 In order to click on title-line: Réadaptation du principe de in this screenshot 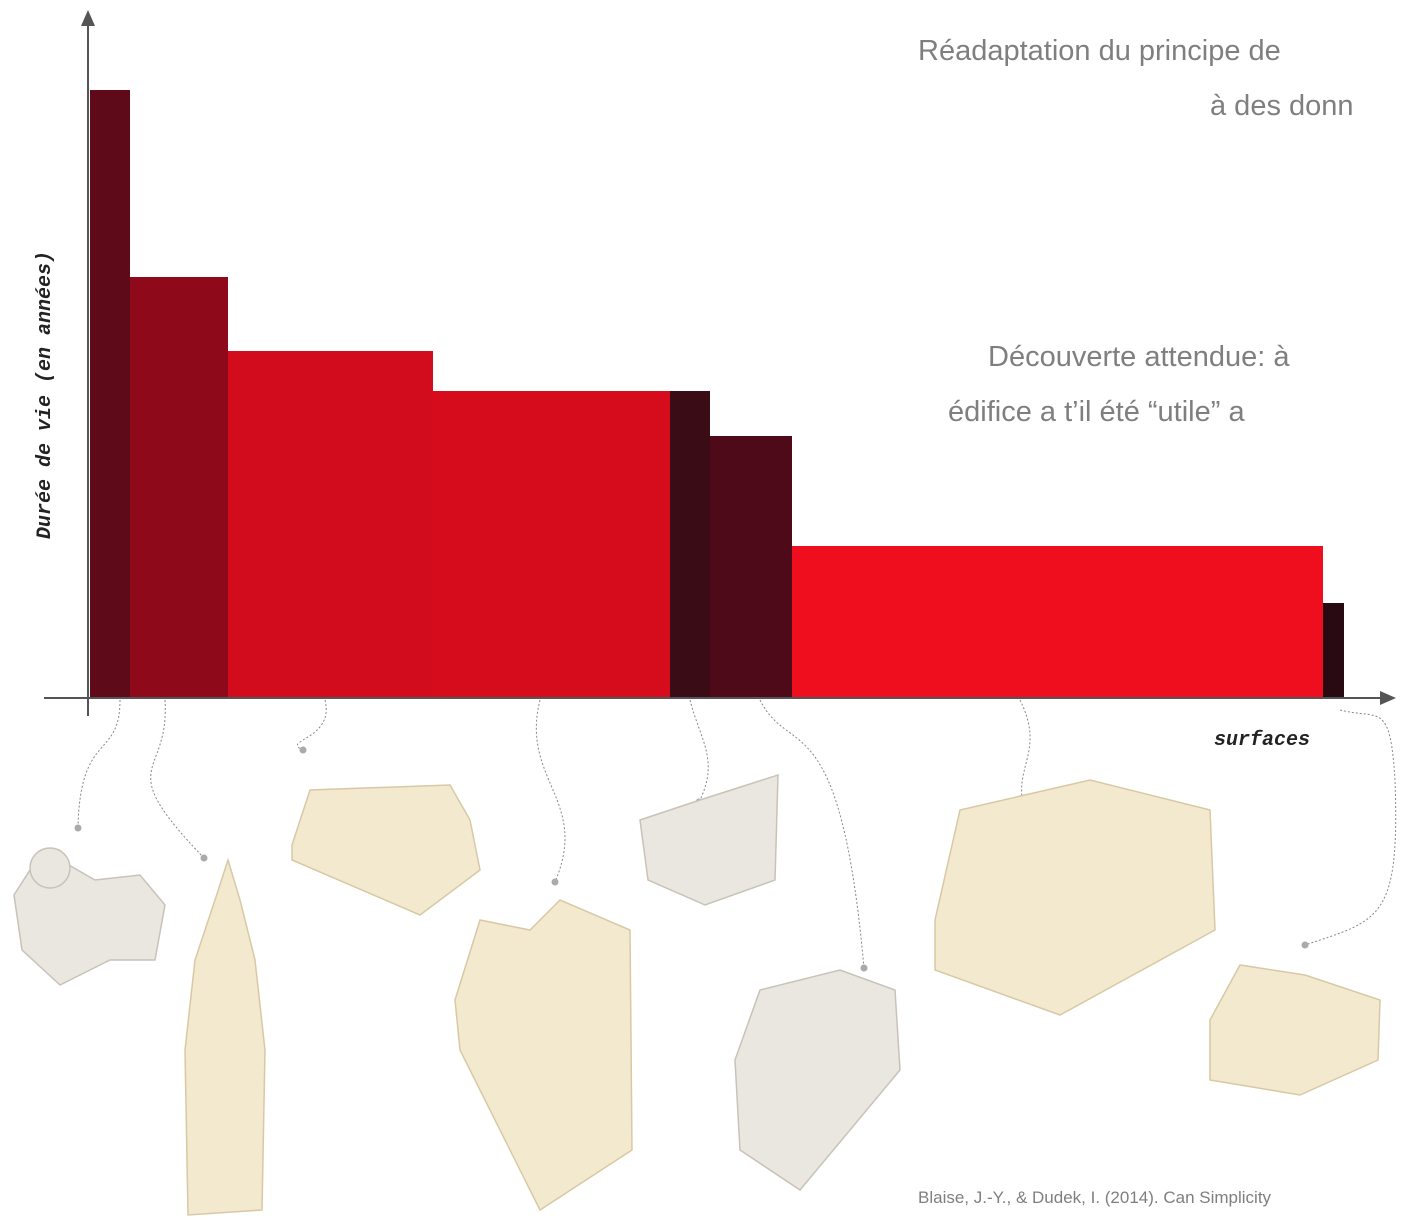, I will do `click(1099, 51)`.